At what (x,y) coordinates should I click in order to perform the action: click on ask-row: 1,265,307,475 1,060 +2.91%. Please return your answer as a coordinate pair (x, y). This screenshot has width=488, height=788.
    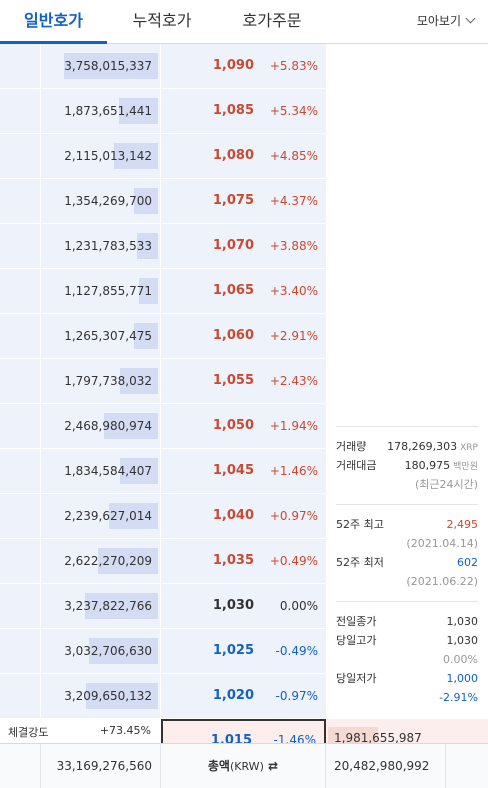
    Looking at the image, I should click on (244, 336).